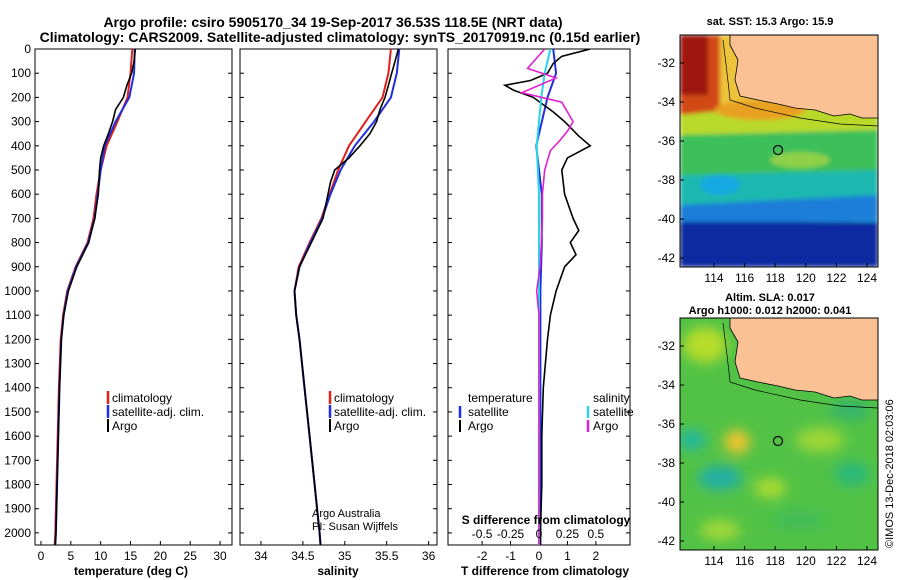 Image resolution: width=900 pixels, height=580 pixels. What do you see at coordinates (346, 514) in the screenshot?
I see `credit-argo-australia: Argo Australia` at bounding box center [346, 514].